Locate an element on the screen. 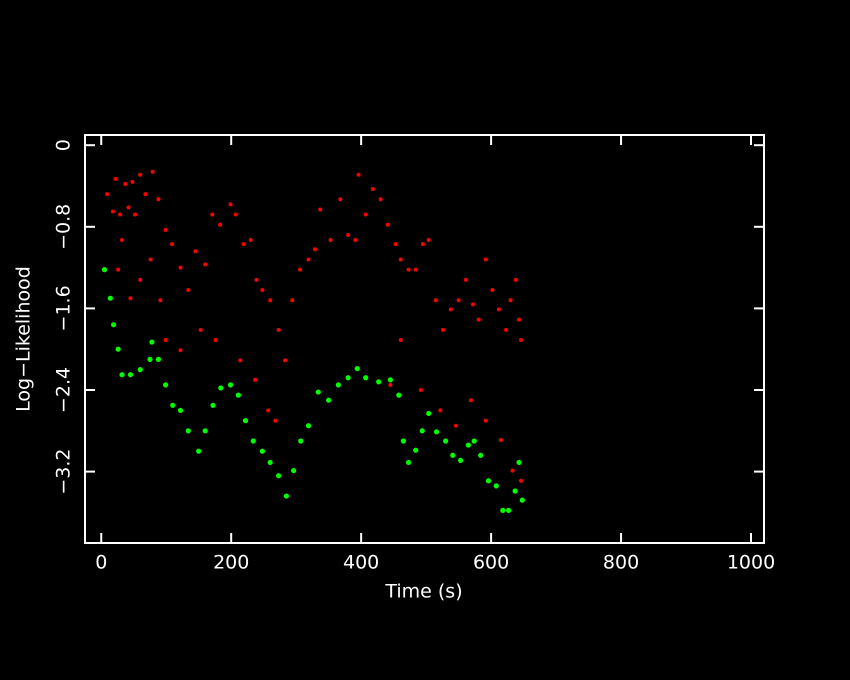 The image size is (850, 680). x-tick-label: 200 is located at coordinates (231, 563).